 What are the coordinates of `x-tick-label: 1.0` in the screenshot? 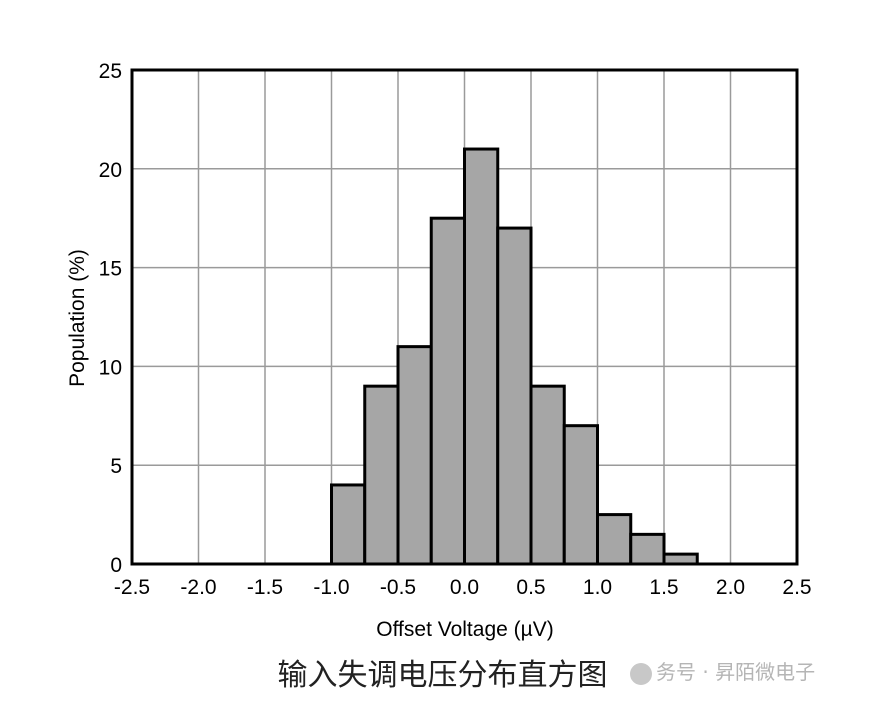 It's located at (597, 587).